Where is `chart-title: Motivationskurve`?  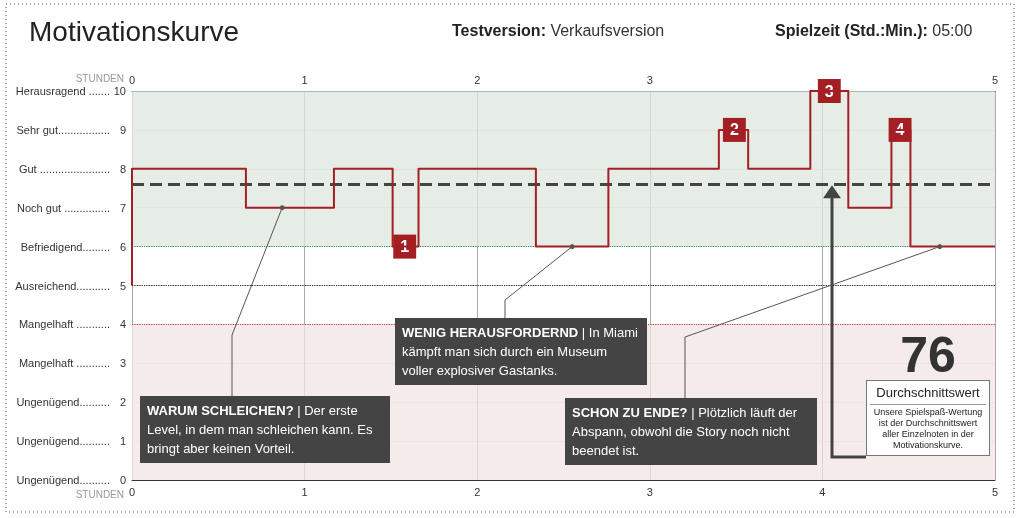 chart-title: Motivationskurve is located at coordinates (134, 31).